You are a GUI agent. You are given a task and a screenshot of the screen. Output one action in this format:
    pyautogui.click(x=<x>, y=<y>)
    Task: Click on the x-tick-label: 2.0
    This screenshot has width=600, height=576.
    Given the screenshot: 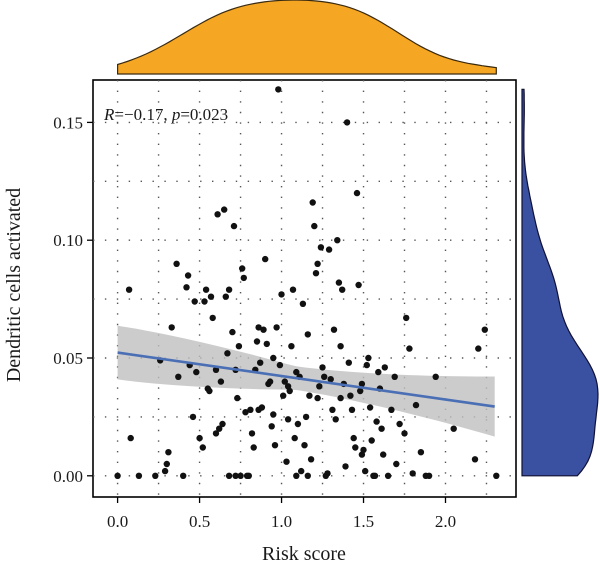 What is the action you would take?
    pyautogui.click(x=445, y=521)
    